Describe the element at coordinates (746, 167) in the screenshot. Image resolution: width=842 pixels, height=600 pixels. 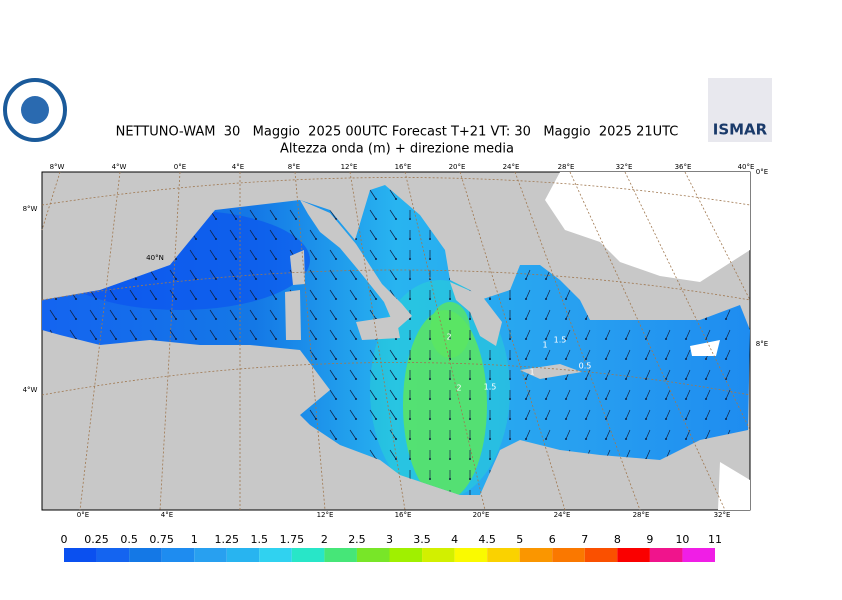
I see `lon-label: 40°E` at that location.